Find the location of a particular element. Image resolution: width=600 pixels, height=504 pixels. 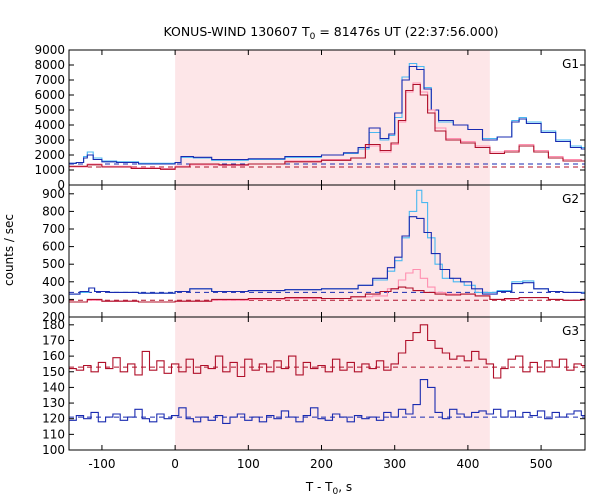

y-tick-label: 120 is located at coordinates (53, 419).